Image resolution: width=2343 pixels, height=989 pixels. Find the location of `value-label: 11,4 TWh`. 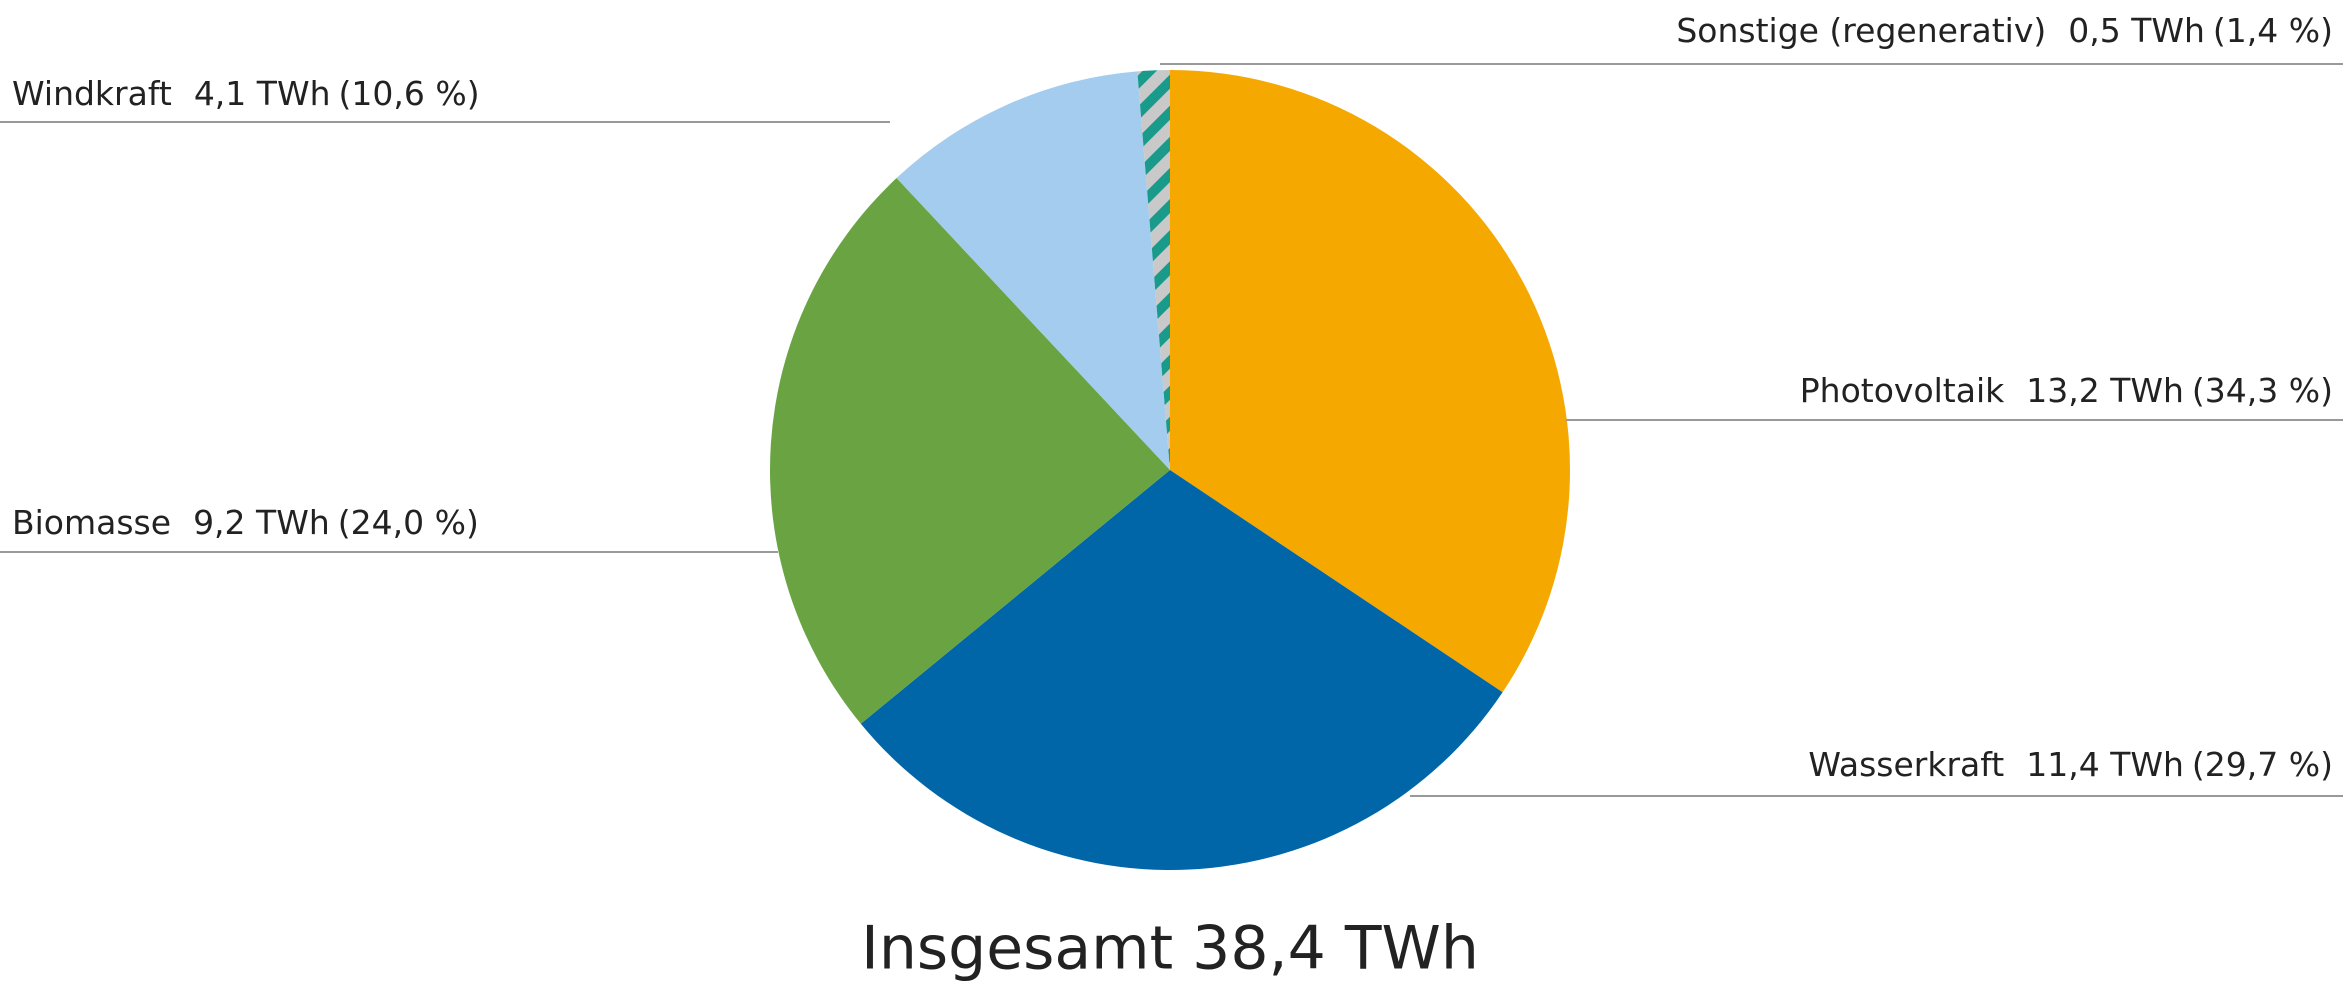

value-label: 11,4 TWh is located at coordinates (2105, 764).